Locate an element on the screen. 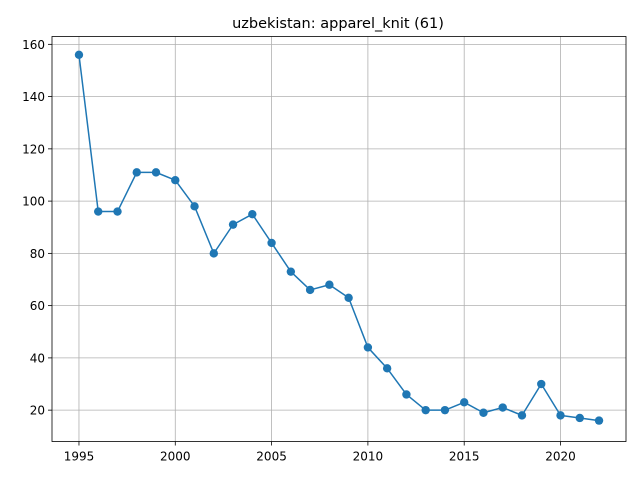 This screenshot has width=640, height=480. x-tick-label: 2000 is located at coordinates (175, 457).